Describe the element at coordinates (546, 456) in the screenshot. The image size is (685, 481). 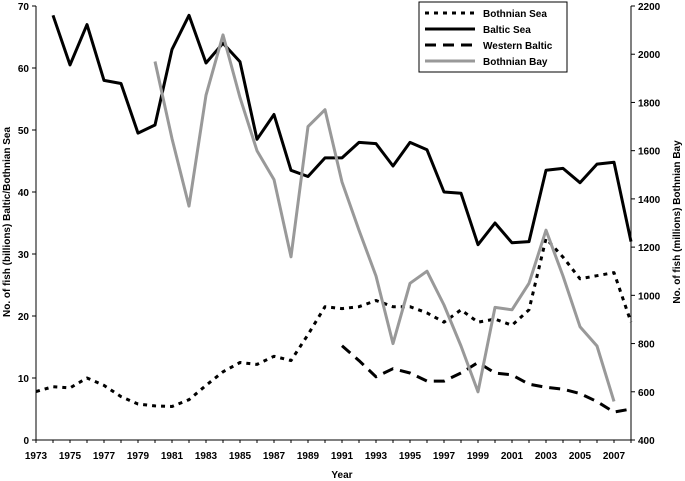
I see `x-tick-label: 2003` at that location.